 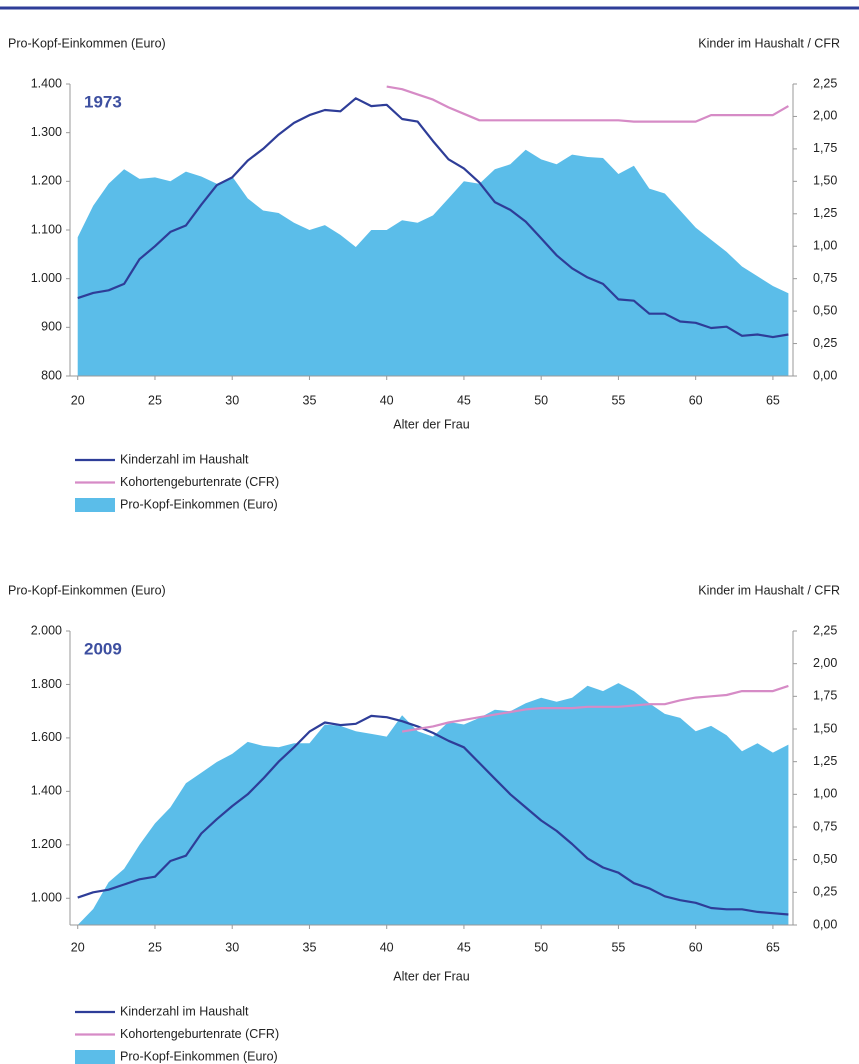 What do you see at coordinates (103, 101) in the screenshot?
I see `panel-year: 1973` at bounding box center [103, 101].